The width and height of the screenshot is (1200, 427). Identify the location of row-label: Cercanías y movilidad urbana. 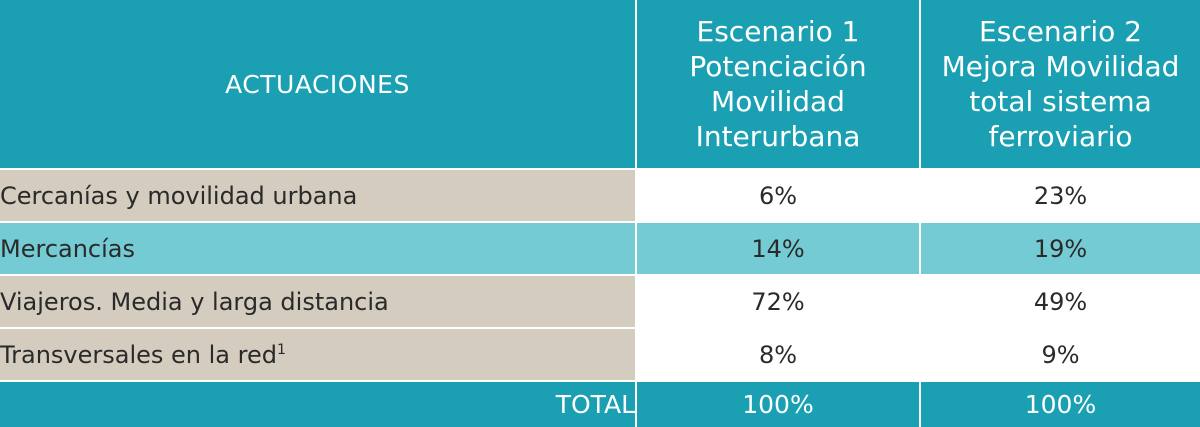
(318, 195).